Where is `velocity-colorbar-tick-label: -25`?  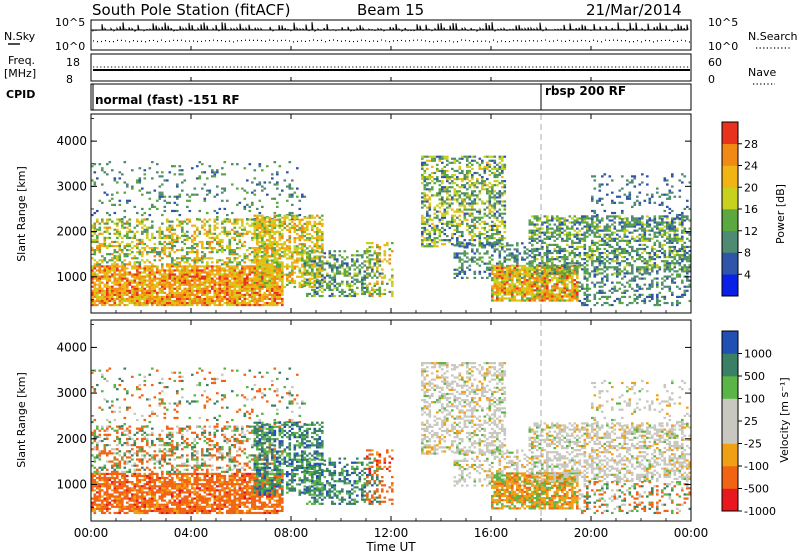 velocity-colorbar-tick-label: -25 is located at coordinates (753, 444).